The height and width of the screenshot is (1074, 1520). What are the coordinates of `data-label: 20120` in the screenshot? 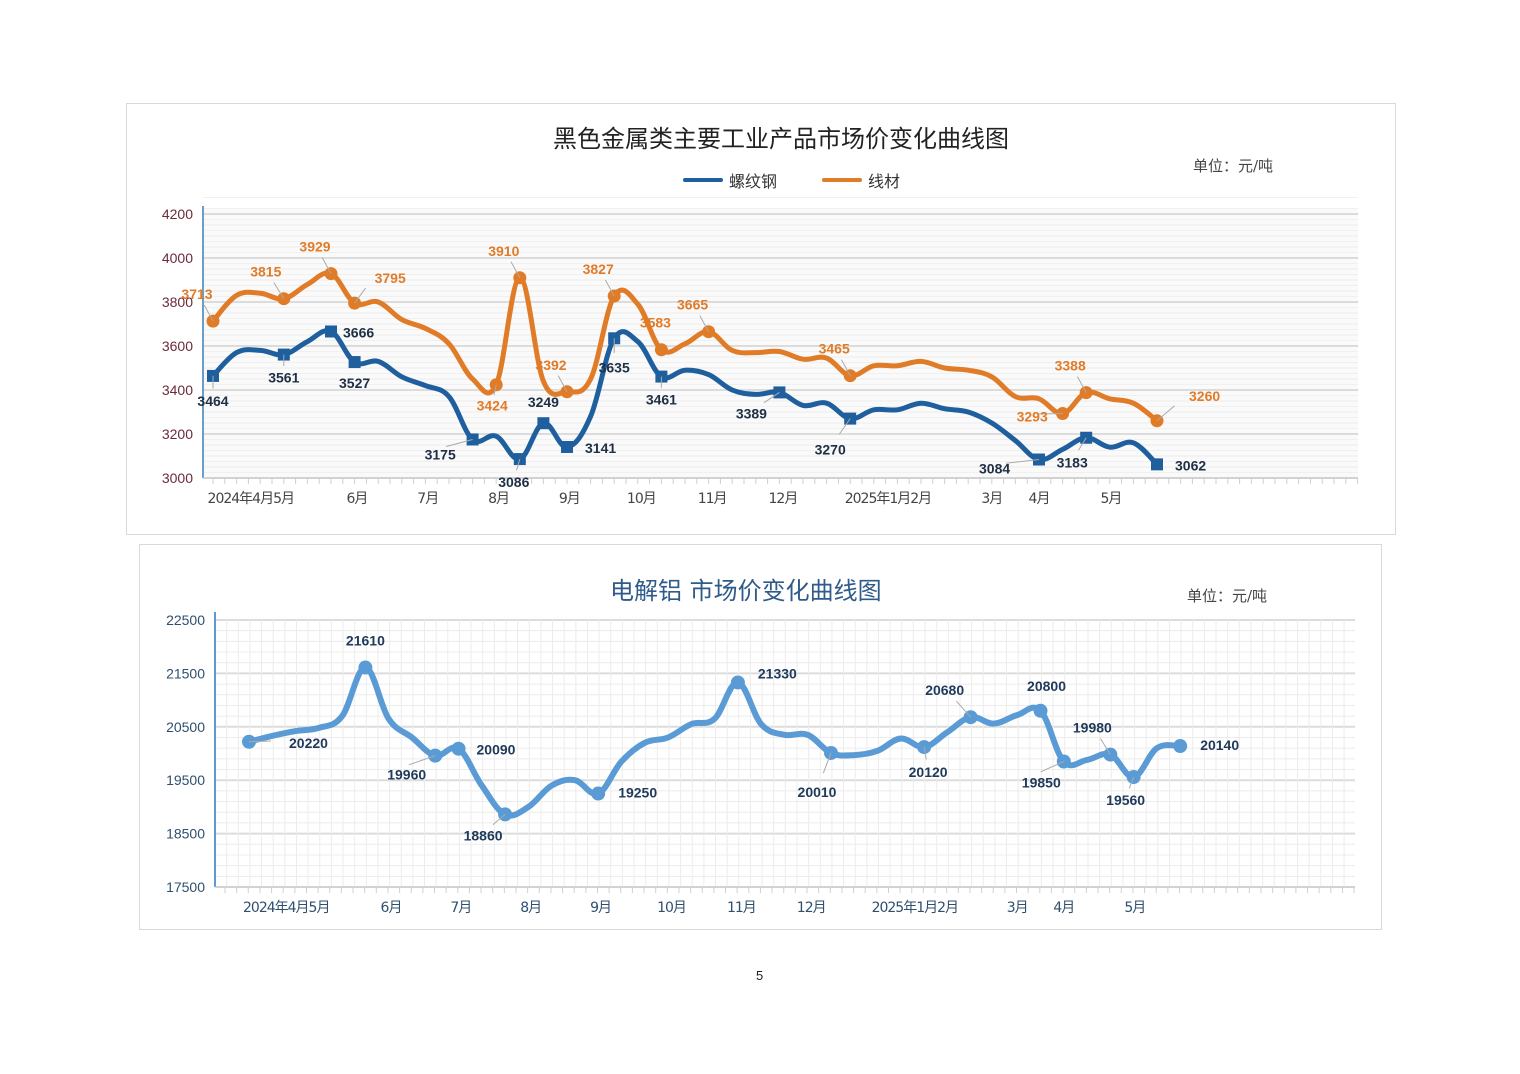 It's located at (928, 772).